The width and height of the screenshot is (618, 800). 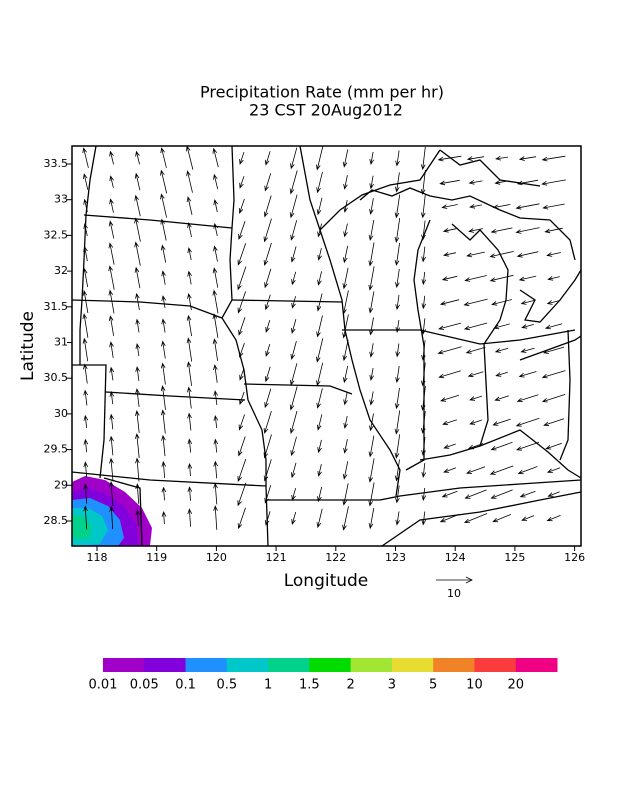 I want to click on y-tick-label: 29, so click(x=61, y=484).